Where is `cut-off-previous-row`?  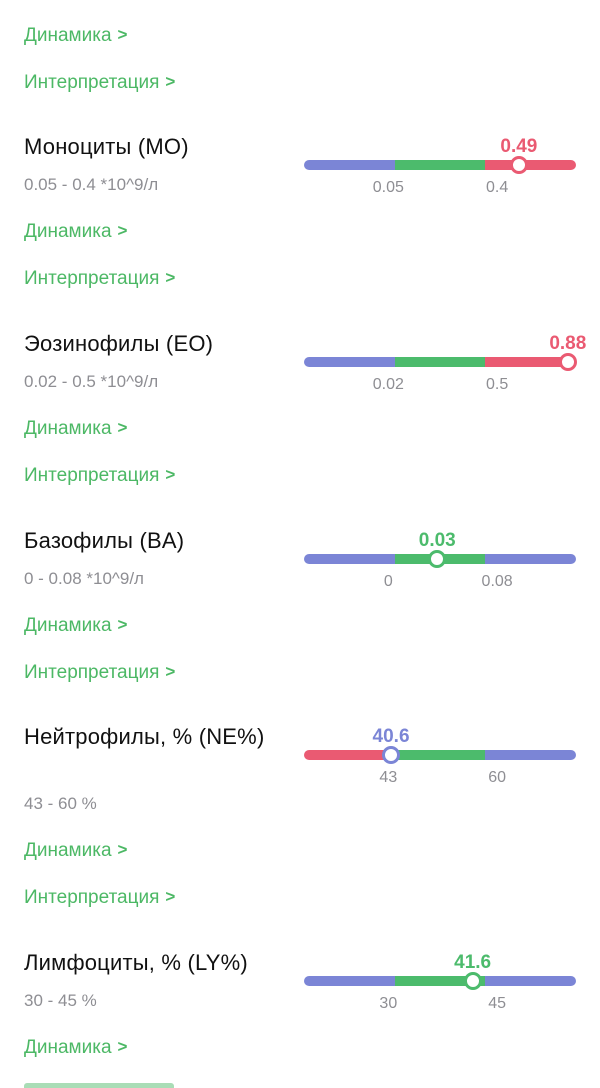
cut-off-previous-row is located at coordinates (294, 1).